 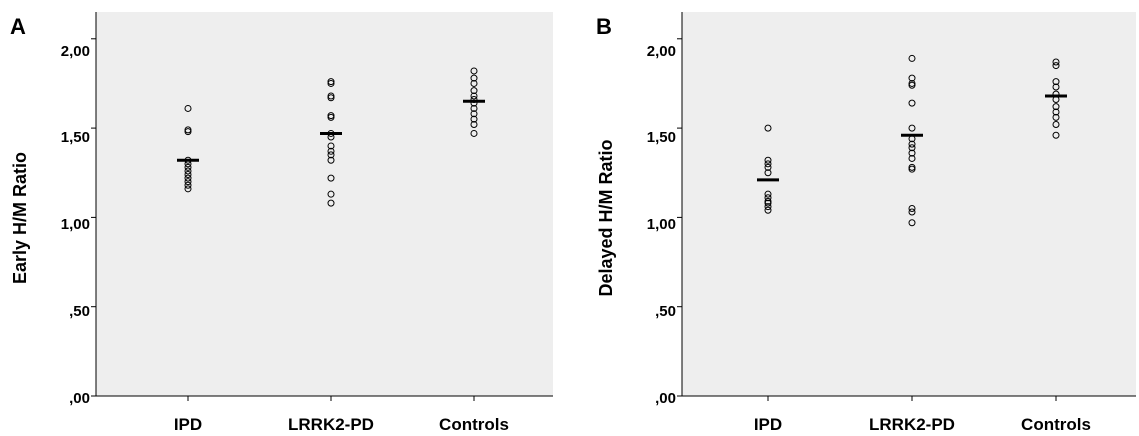 I want to click on y-axis-title-b: Delayed H/M Ratio, so click(x=606, y=217).